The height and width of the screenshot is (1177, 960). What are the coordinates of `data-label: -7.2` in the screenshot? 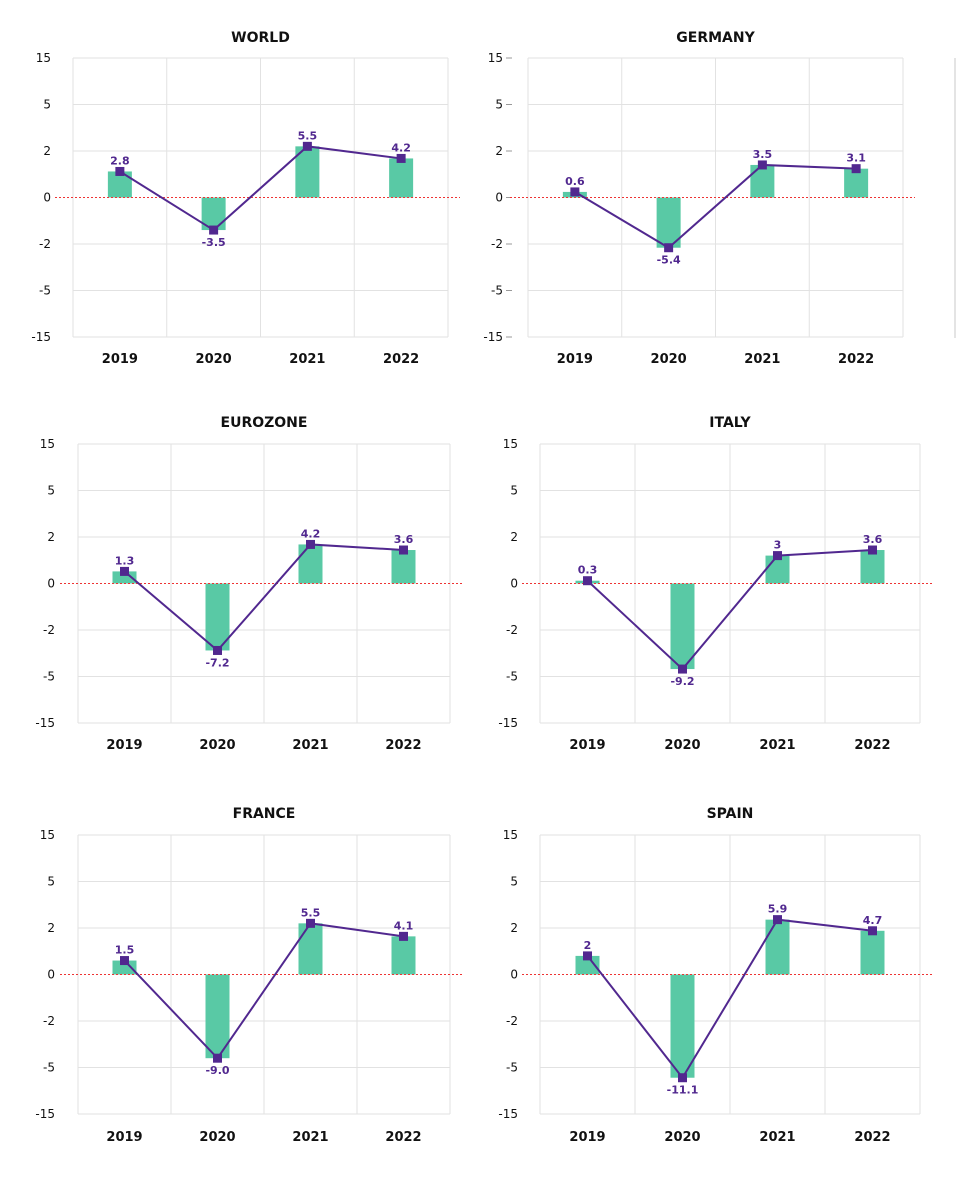 It's located at (217, 662).